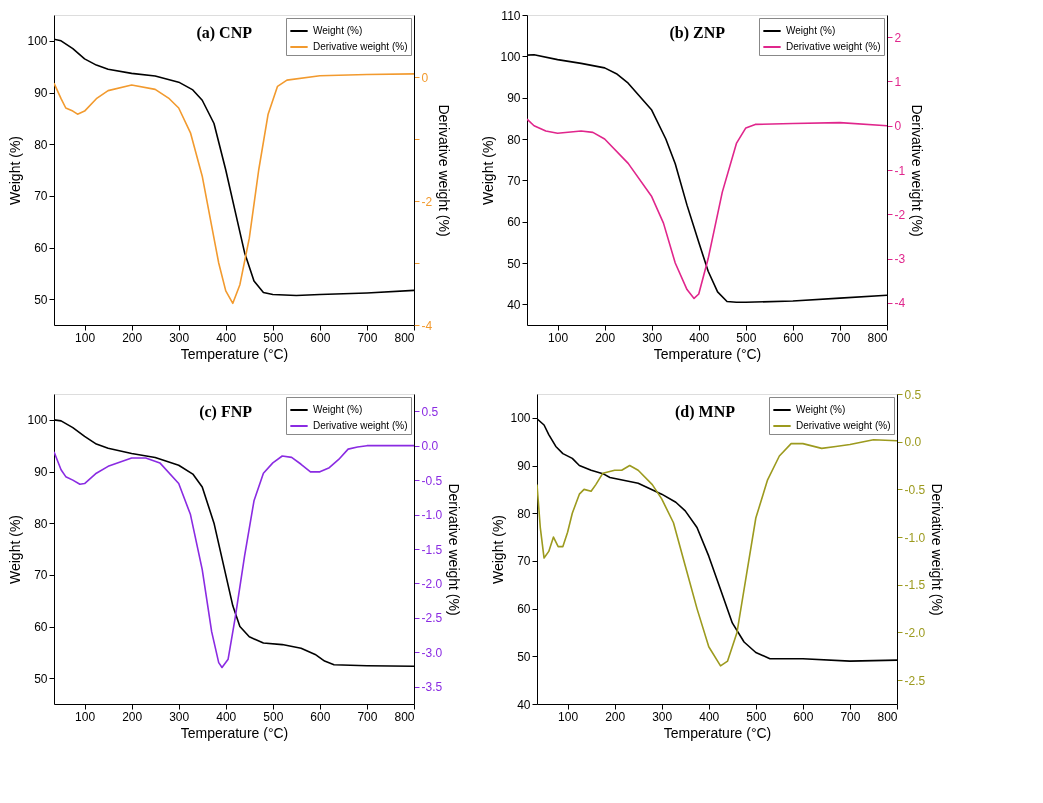  What do you see at coordinates (898, 126) in the screenshot?
I see `y2-tick-label: 0` at bounding box center [898, 126].